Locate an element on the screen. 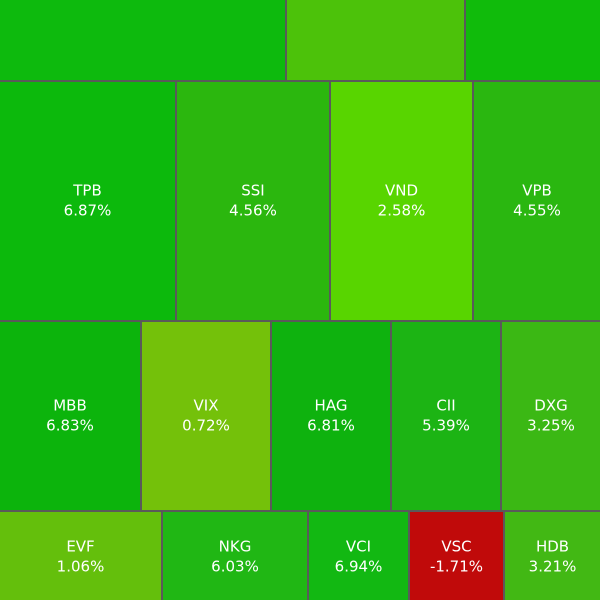 The image size is (600, 600). tile-value: -1.71% is located at coordinates (456, 567).